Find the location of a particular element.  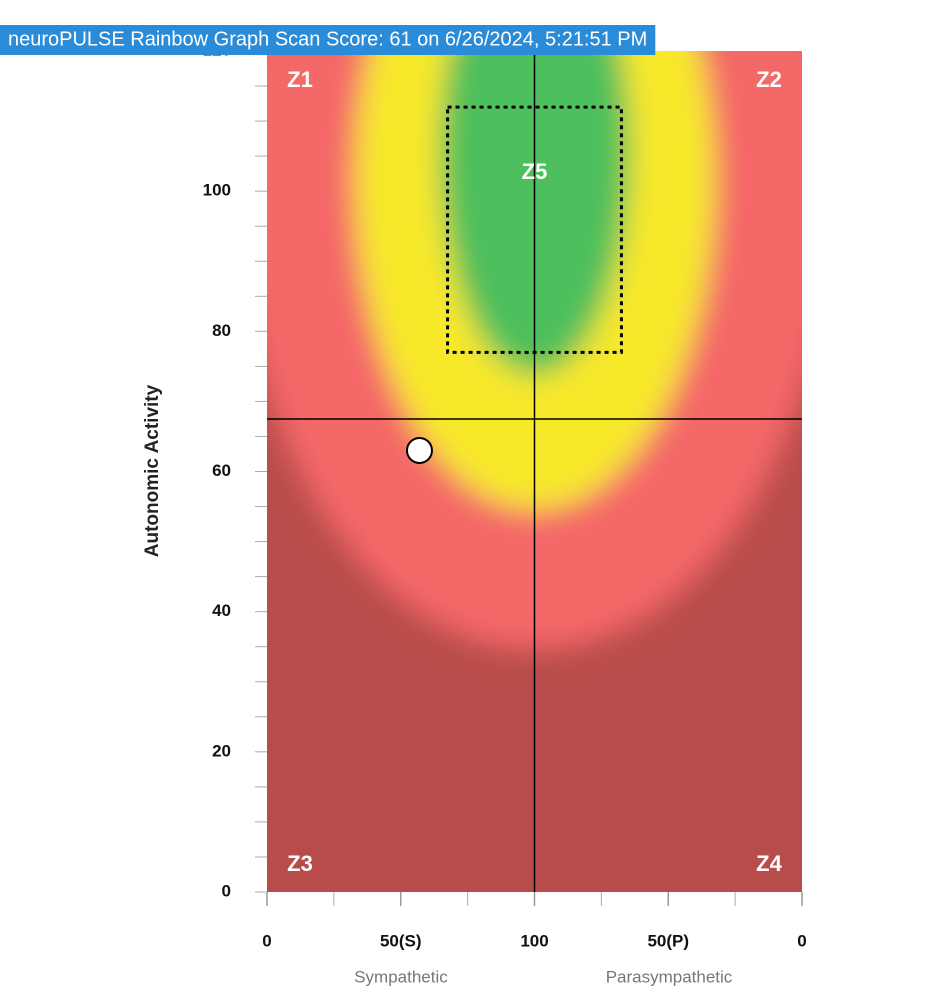

x-axis-label: Parasympathetic is located at coordinates (669, 976).